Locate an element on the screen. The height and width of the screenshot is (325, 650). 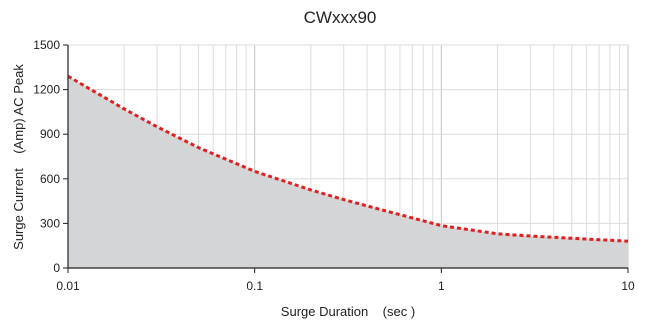
y-tick-label: 900 is located at coordinates (50, 134).